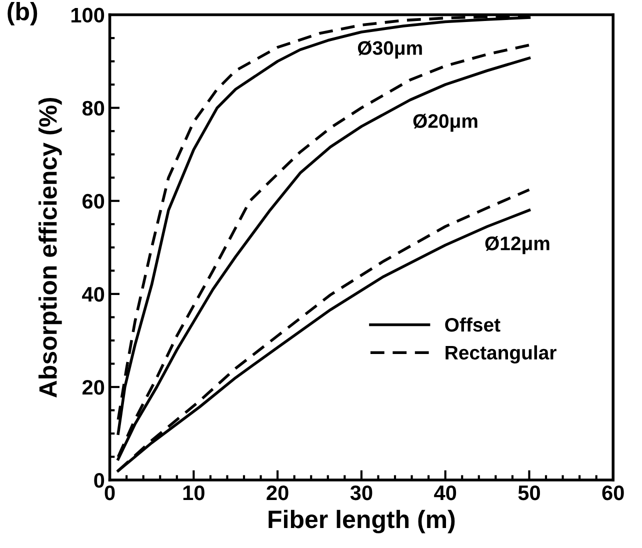  What do you see at coordinates (93, 108) in the screenshot?
I see `y-tick-label: 80` at bounding box center [93, 108].